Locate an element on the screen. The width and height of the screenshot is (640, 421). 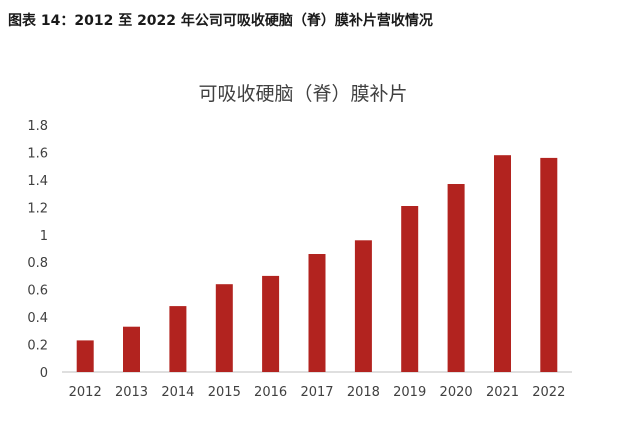
bar-2012 is located at coordinates (85, 356).